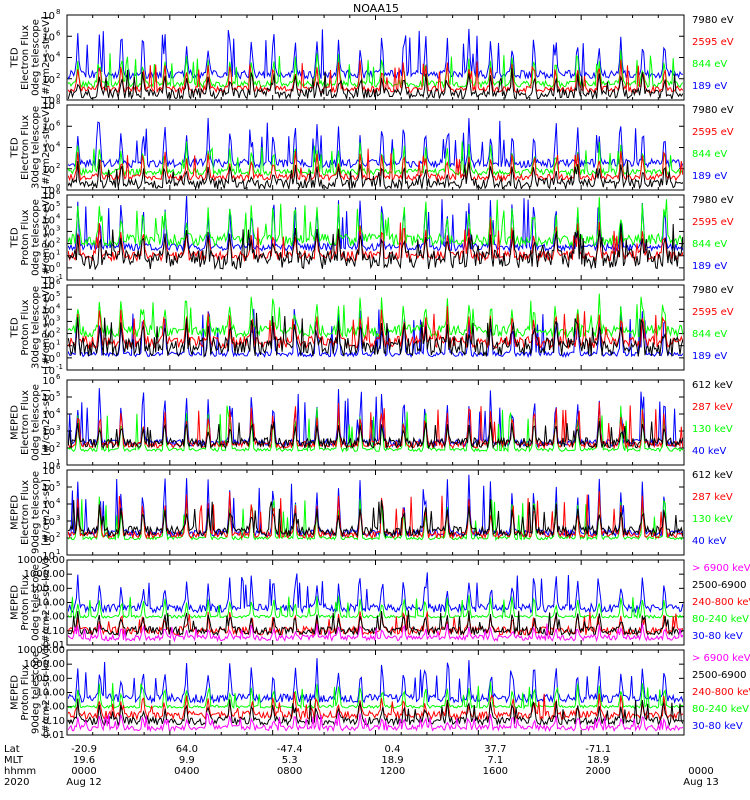 The image size is (750, 800). I want to click on legend-entry: 130 keV, so click(712, 519).